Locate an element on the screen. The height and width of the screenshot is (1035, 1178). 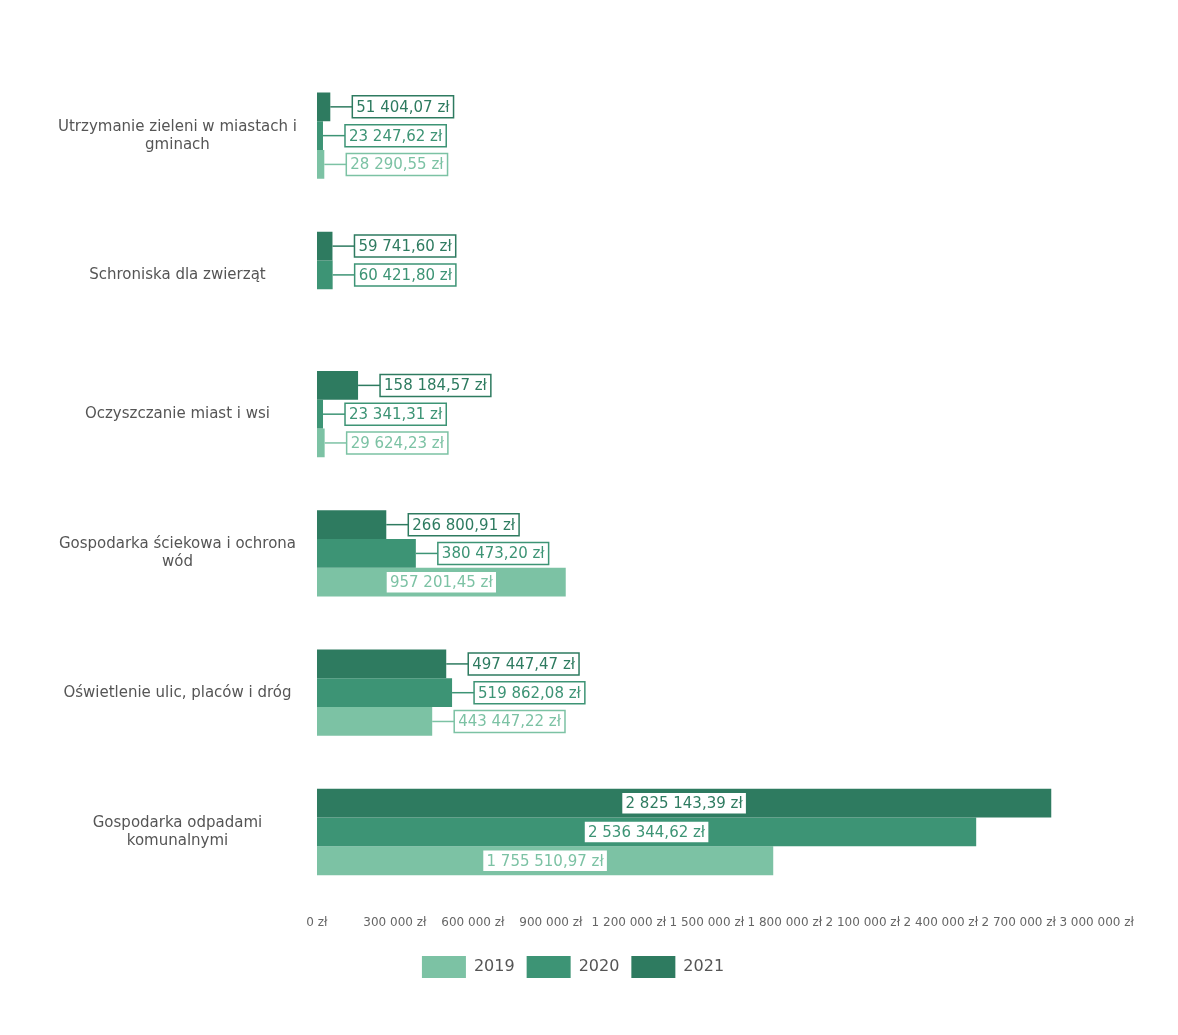
data-label: 266 800,91 zł is located at coordinates (464, 524).